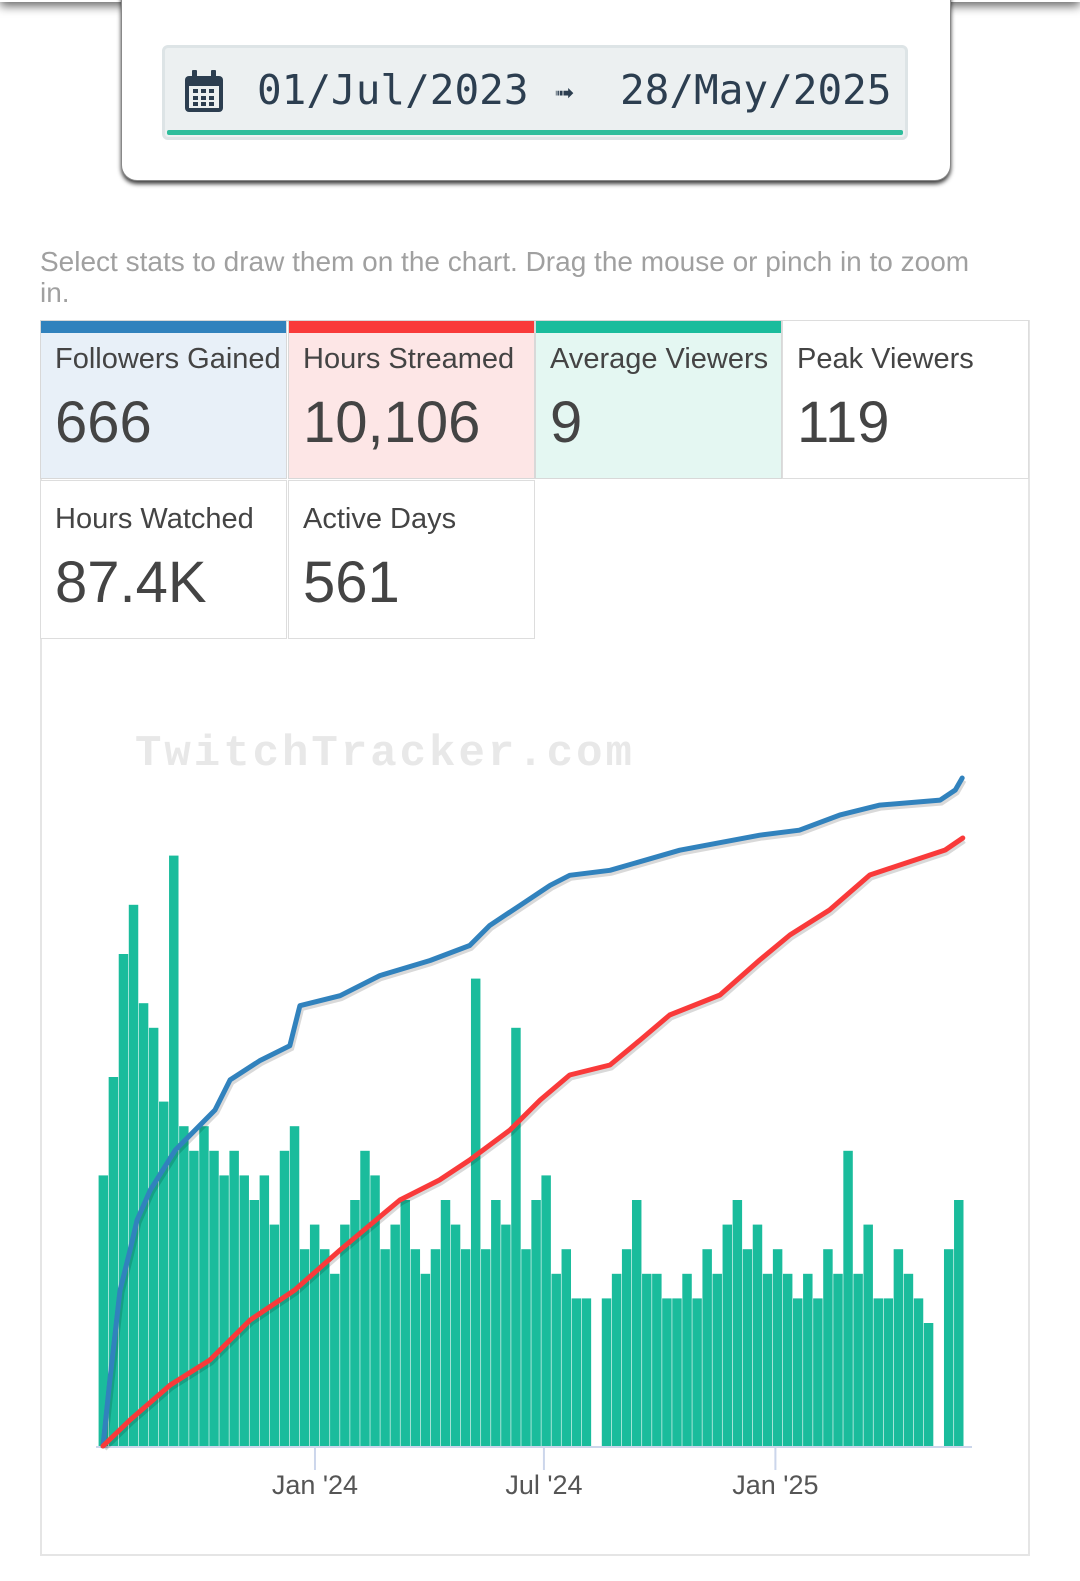  I want to click on stat-label: Peak Viewers, so click(885, 359).